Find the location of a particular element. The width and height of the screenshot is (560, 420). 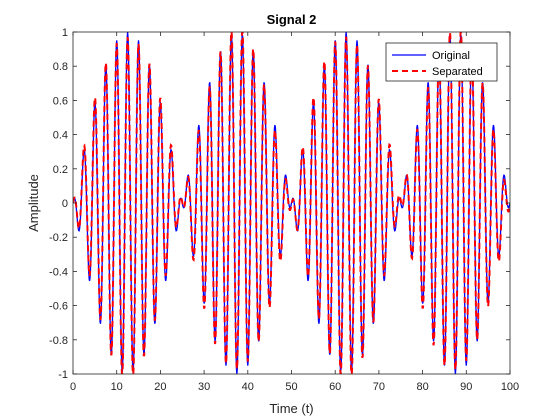

y-tick-label: -0.6 is located at coordinates (58, 307).